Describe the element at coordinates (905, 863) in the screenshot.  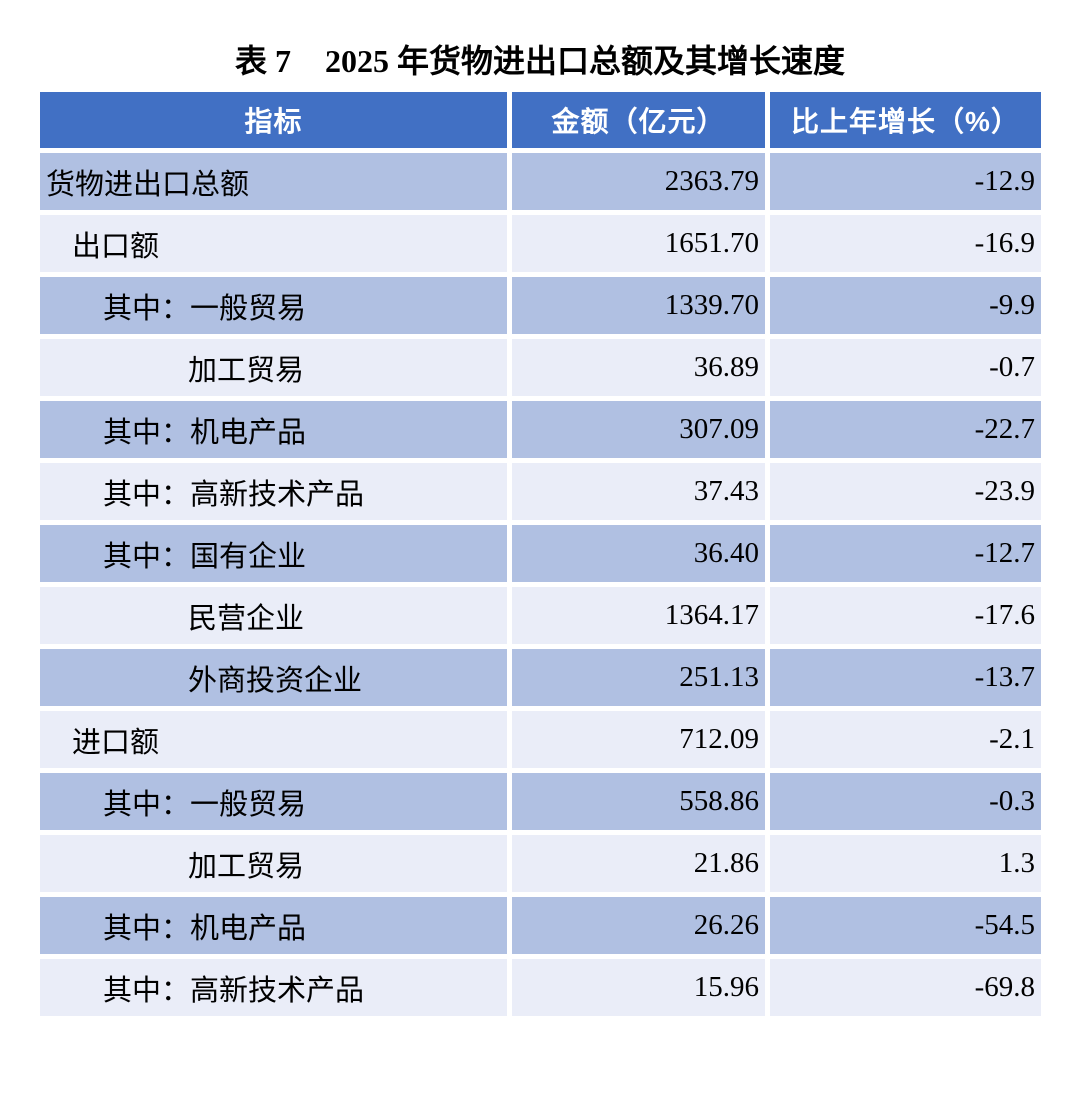
I see `growth-cell: 1.3` at that location.